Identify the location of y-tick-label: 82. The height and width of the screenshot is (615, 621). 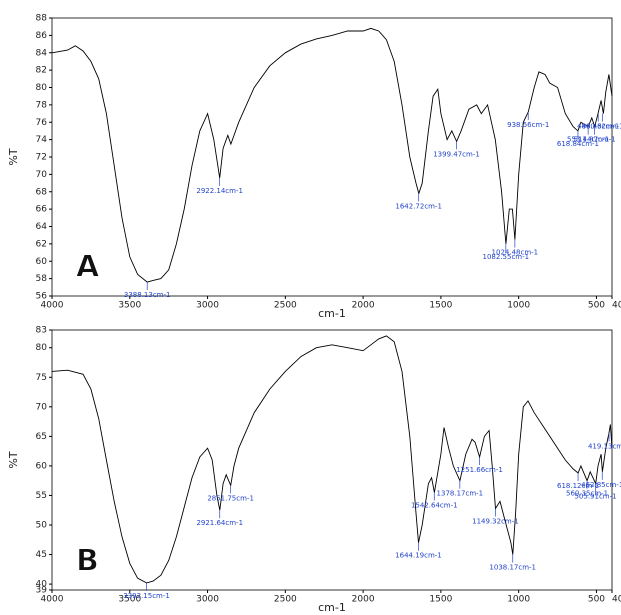
(41, 71).